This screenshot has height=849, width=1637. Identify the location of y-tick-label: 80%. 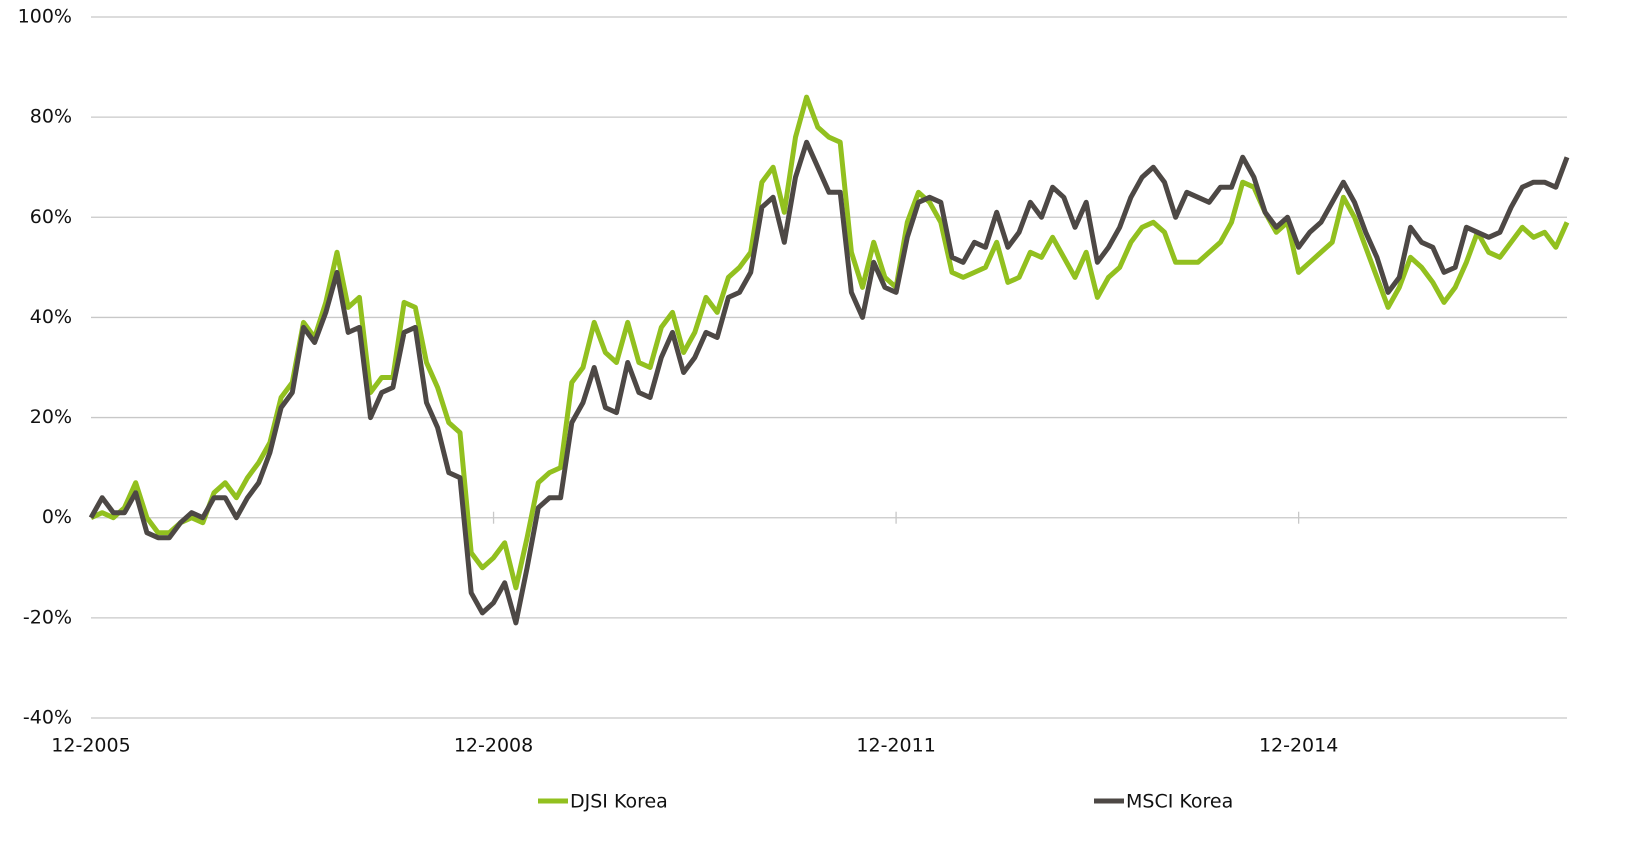
(51, 117).